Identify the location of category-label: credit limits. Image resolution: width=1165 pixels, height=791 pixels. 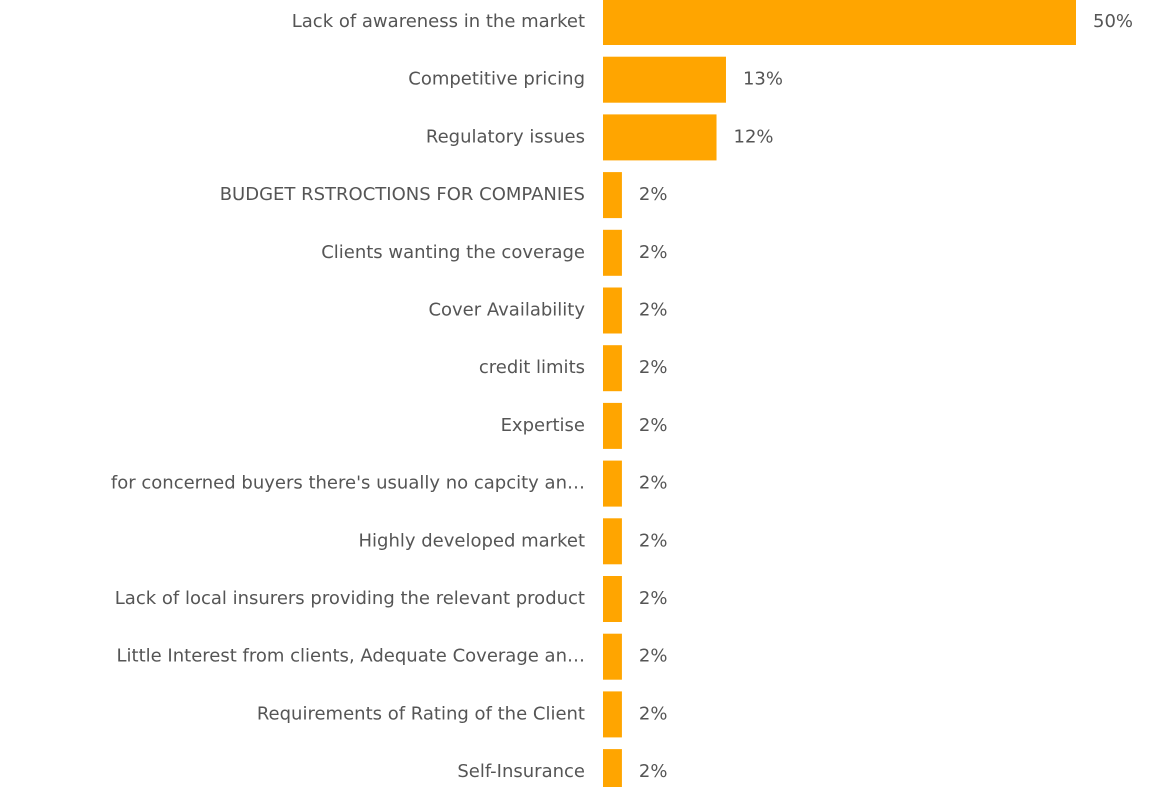
(532, 367).